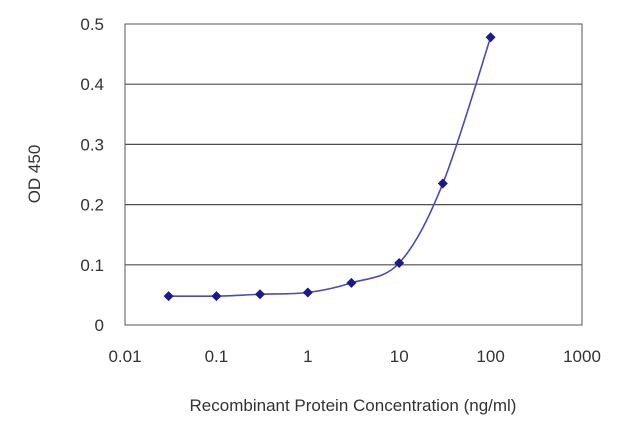  I want to click on x-axis-ticks: 0.01 0.1 1 10 100 1000, so click(354, 356).